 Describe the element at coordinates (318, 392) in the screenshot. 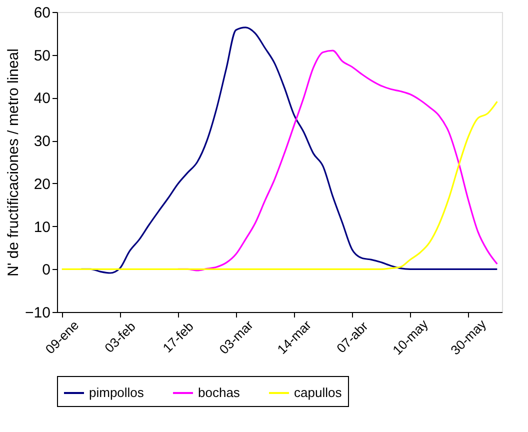

I see `legend-label: capullos` at that location.